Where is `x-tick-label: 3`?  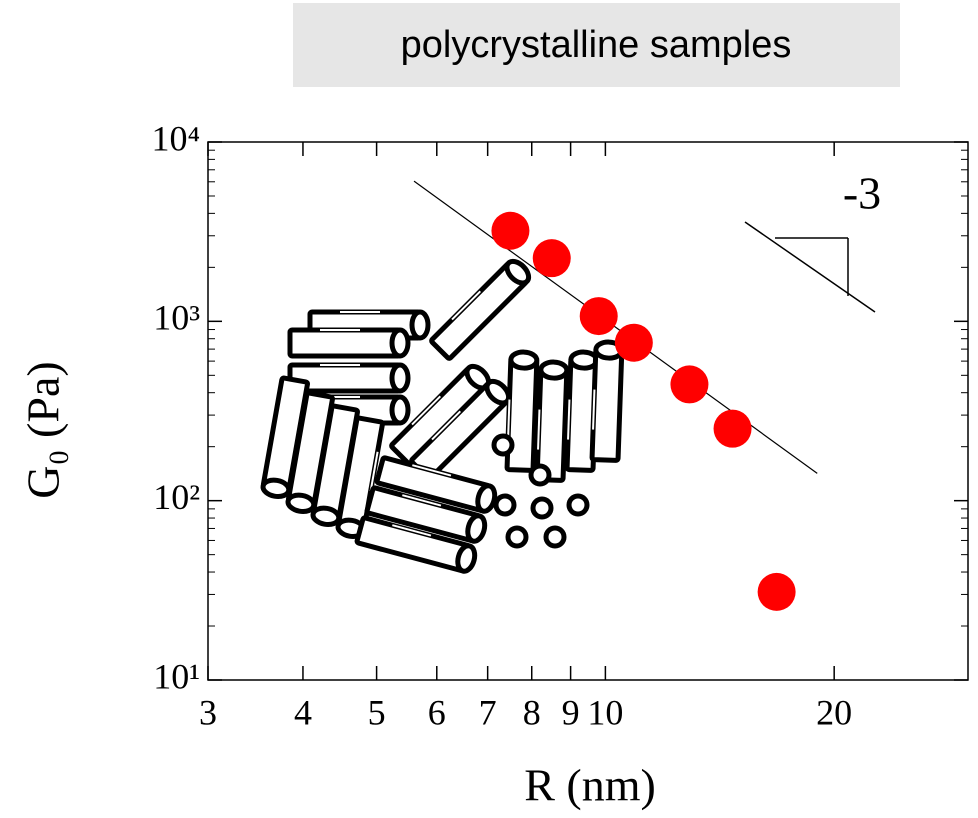 x-tick-label: 3 is located at coordinates (208, 712).